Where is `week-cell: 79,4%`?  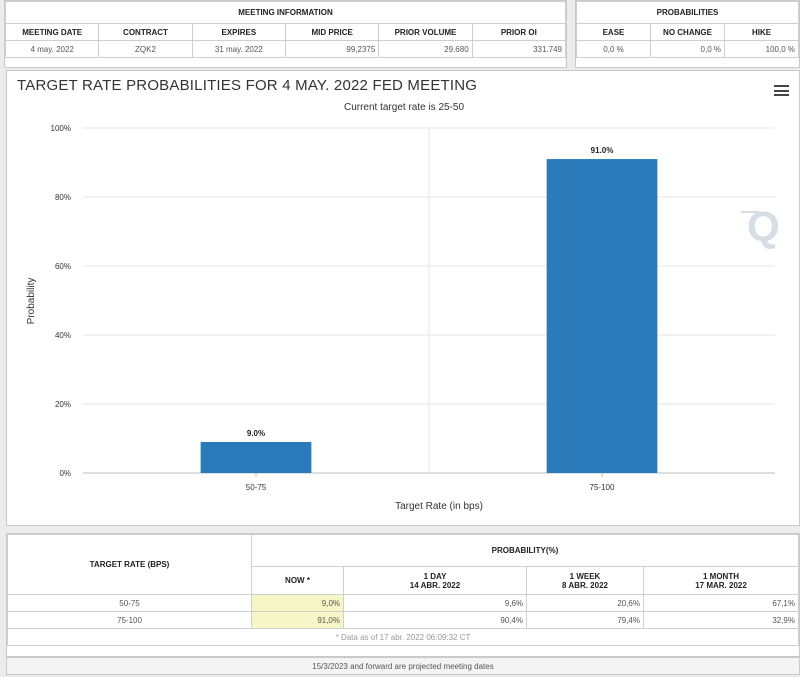
week-cell: 79,4% is located at coordinates (585, 620).